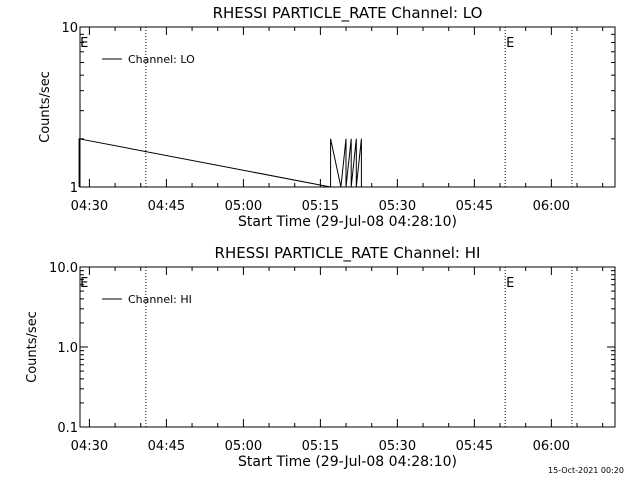 The width and height of the screenshot is (640, 480). I want to click on legend-label: Channel: HI, so click(160, 299).